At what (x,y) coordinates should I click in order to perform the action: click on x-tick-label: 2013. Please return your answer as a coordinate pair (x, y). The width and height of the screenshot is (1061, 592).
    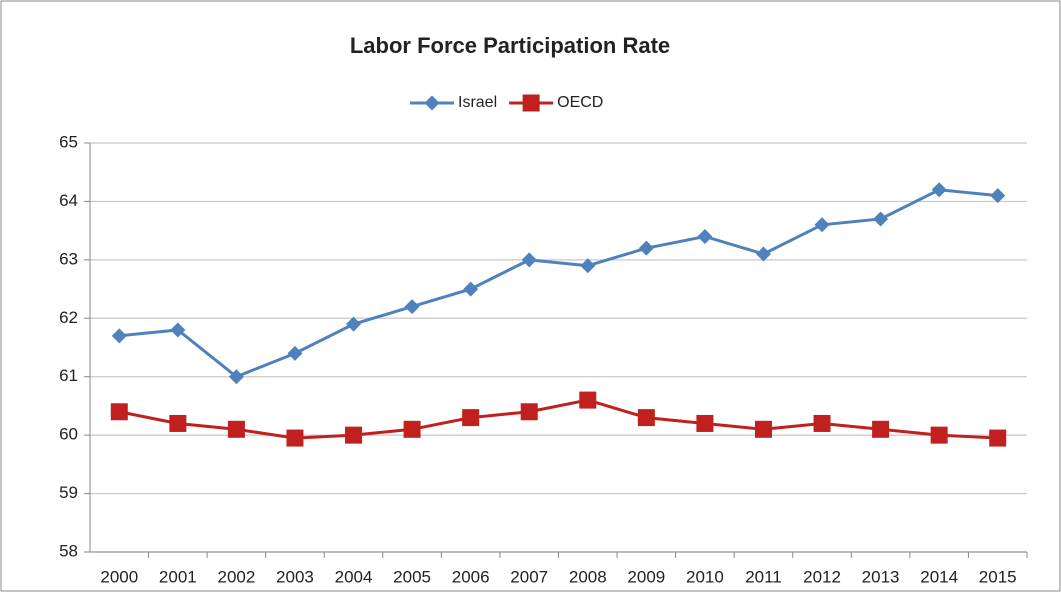
    Looking at the image, I should click on (881, 576).